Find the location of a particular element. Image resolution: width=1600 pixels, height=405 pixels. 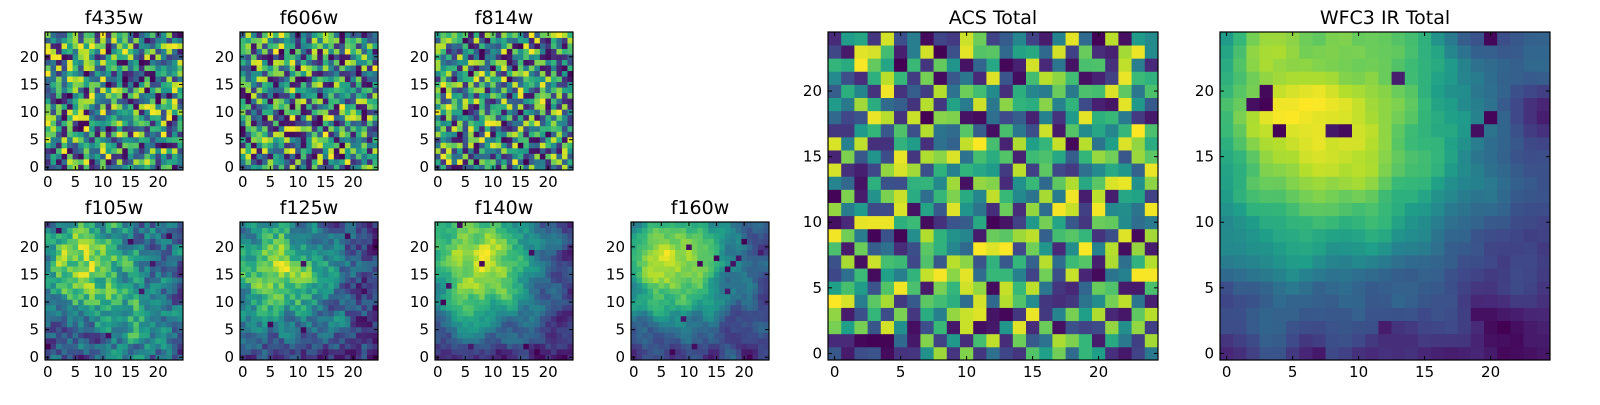

x-tick-label: 5 is located at coordinates (662, 372).